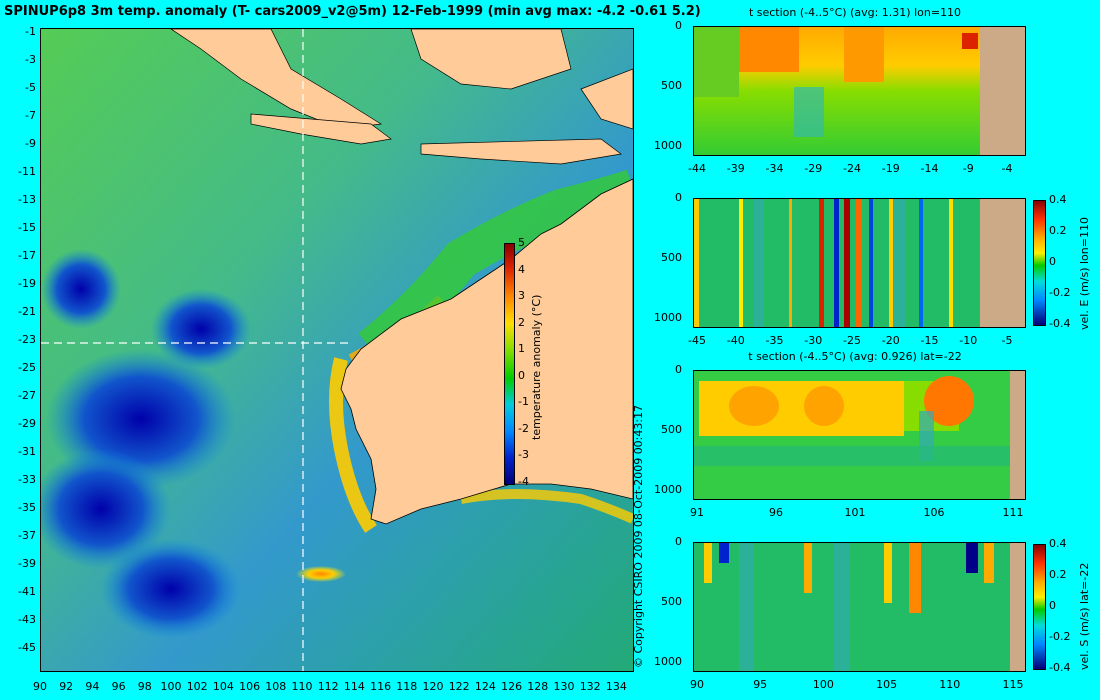 The width and height of the screenshot is (1100, 700). I want to click on map-y-tick: -35, so click(27, 507).